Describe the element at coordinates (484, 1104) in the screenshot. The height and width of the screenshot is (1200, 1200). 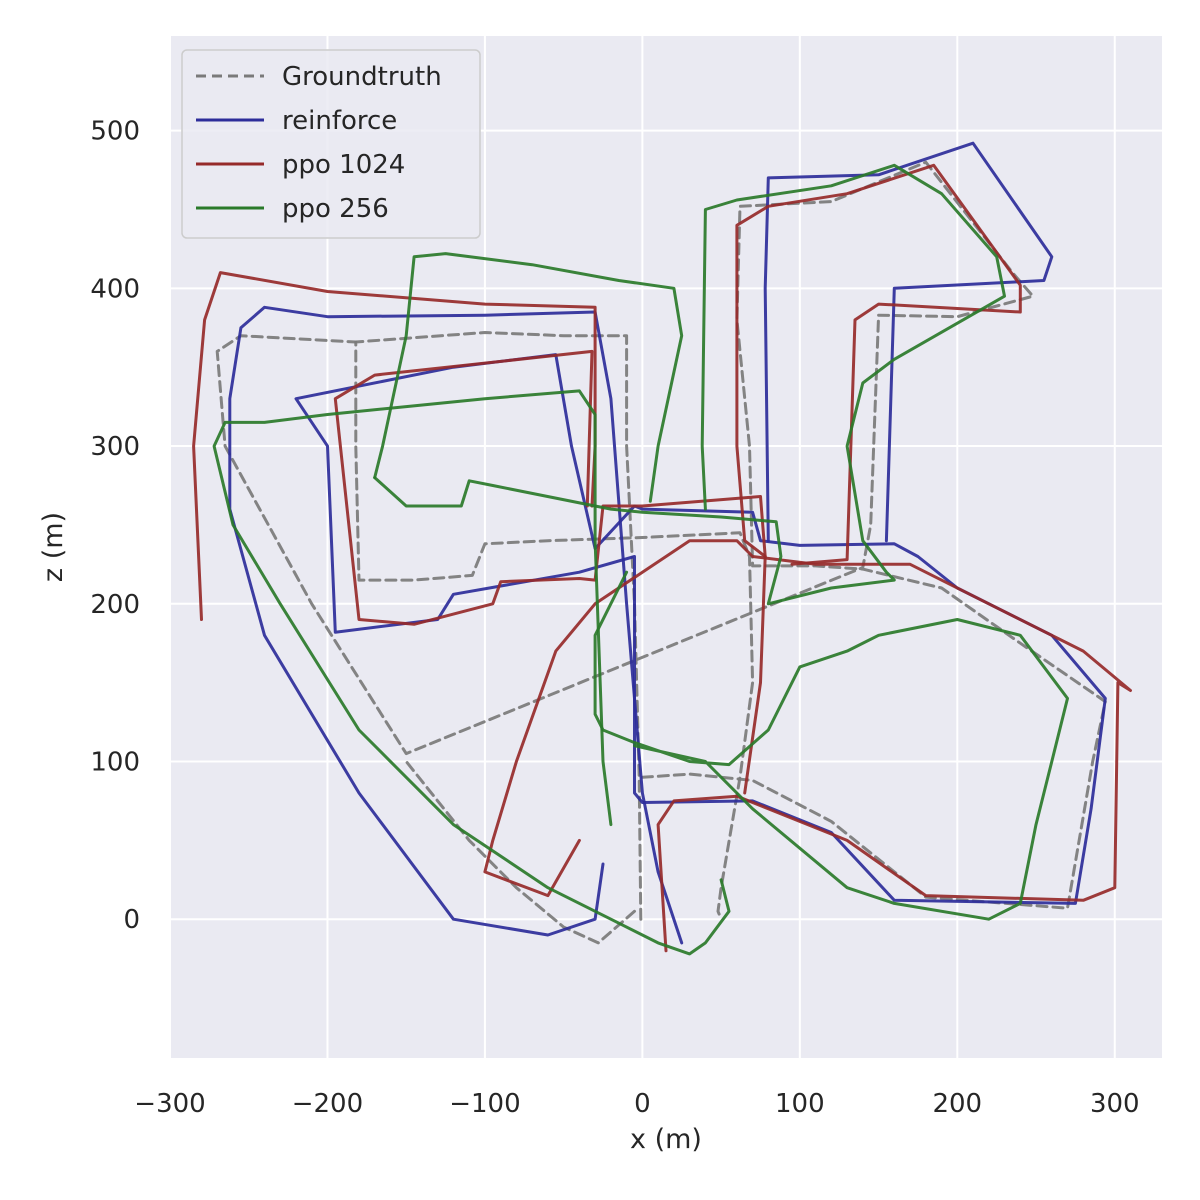
I see `x-tick-label: −100` at that location.